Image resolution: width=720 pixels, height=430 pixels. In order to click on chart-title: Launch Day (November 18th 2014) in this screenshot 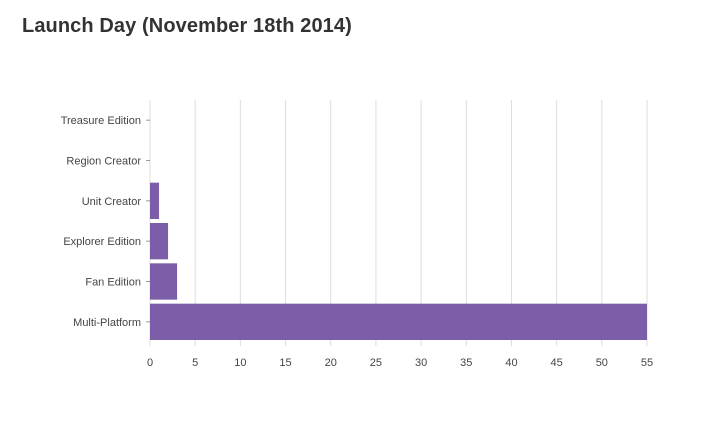, I will do `click(187, 26)`.